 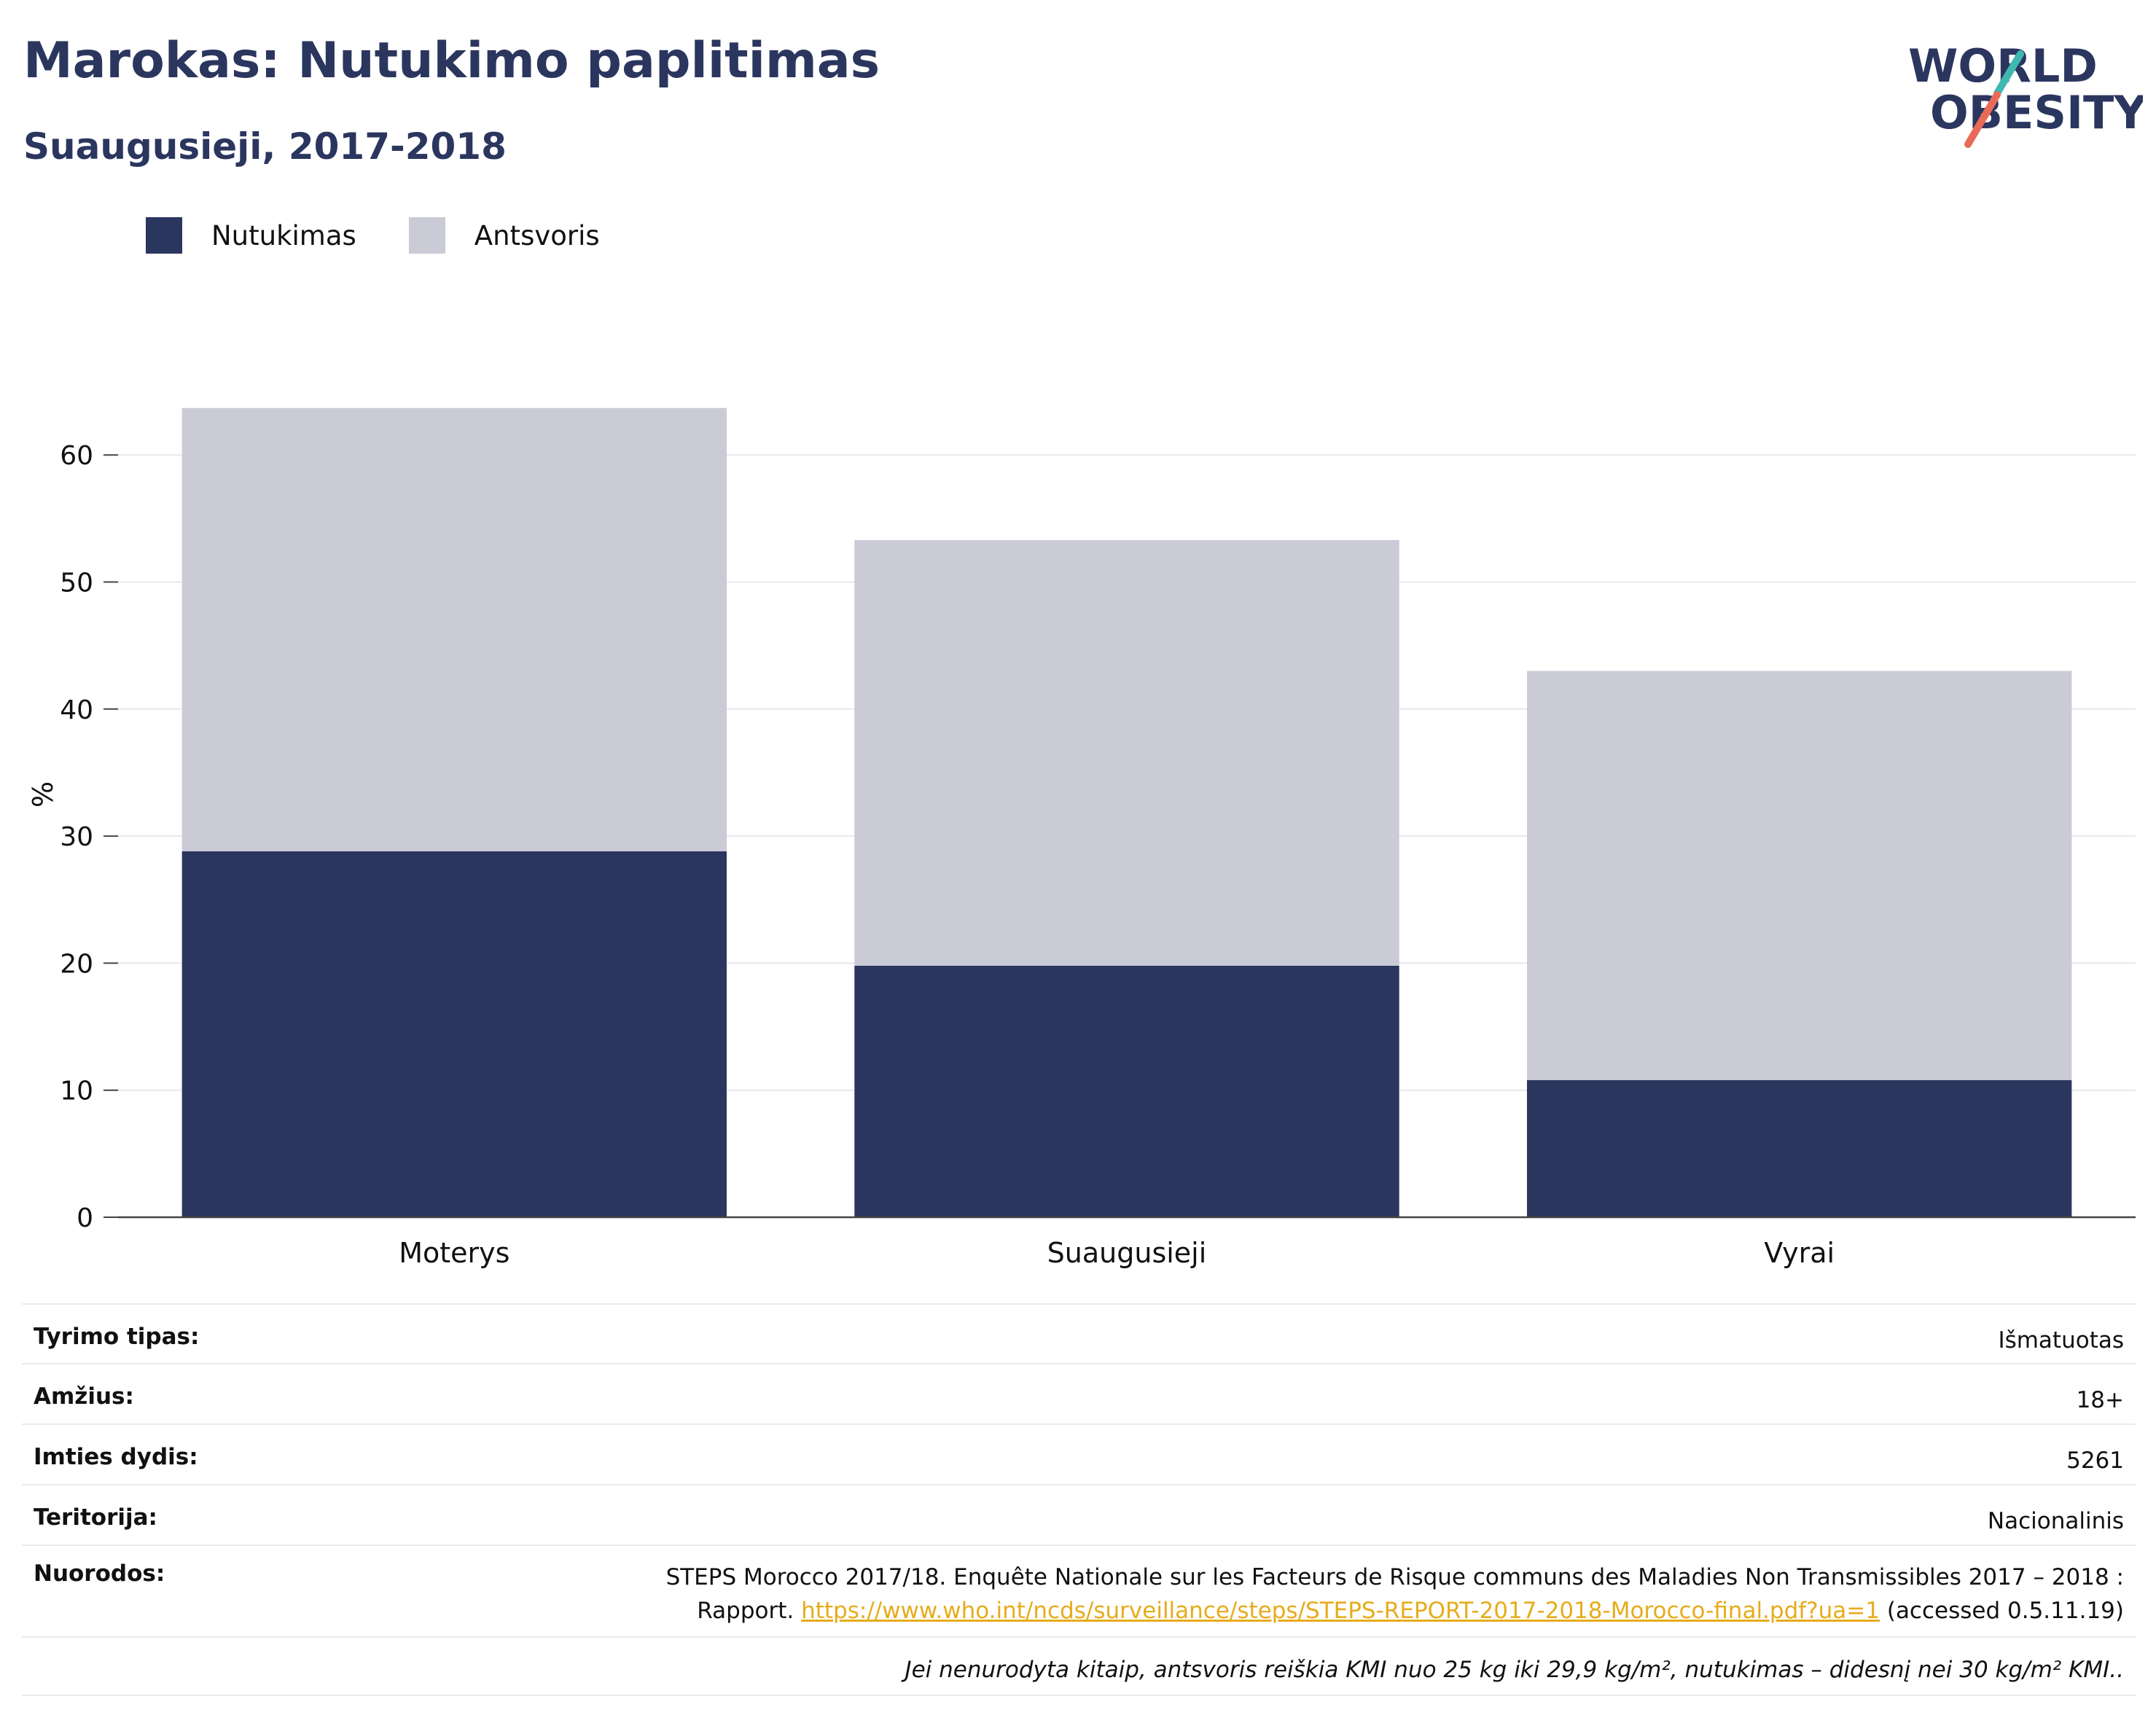 I want to click on chart-legend: Nutukimas Antsvoris, so click(x=399, y=235).